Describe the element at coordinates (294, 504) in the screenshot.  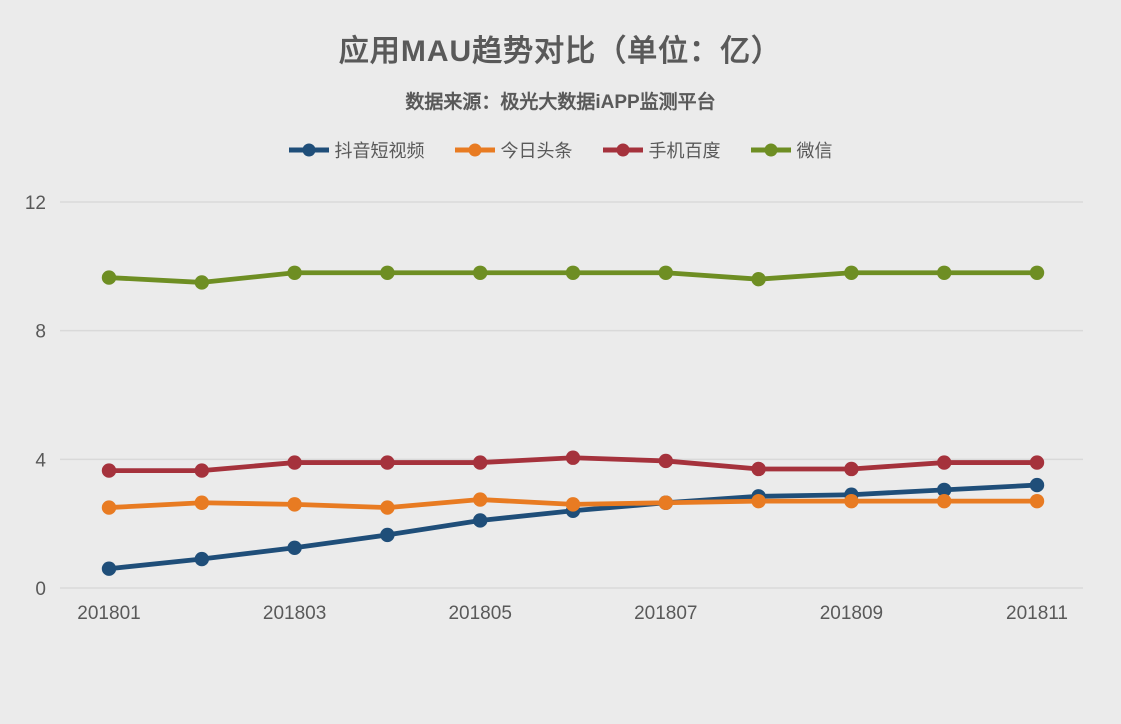
I see `data-point-s1-x2` at that location.